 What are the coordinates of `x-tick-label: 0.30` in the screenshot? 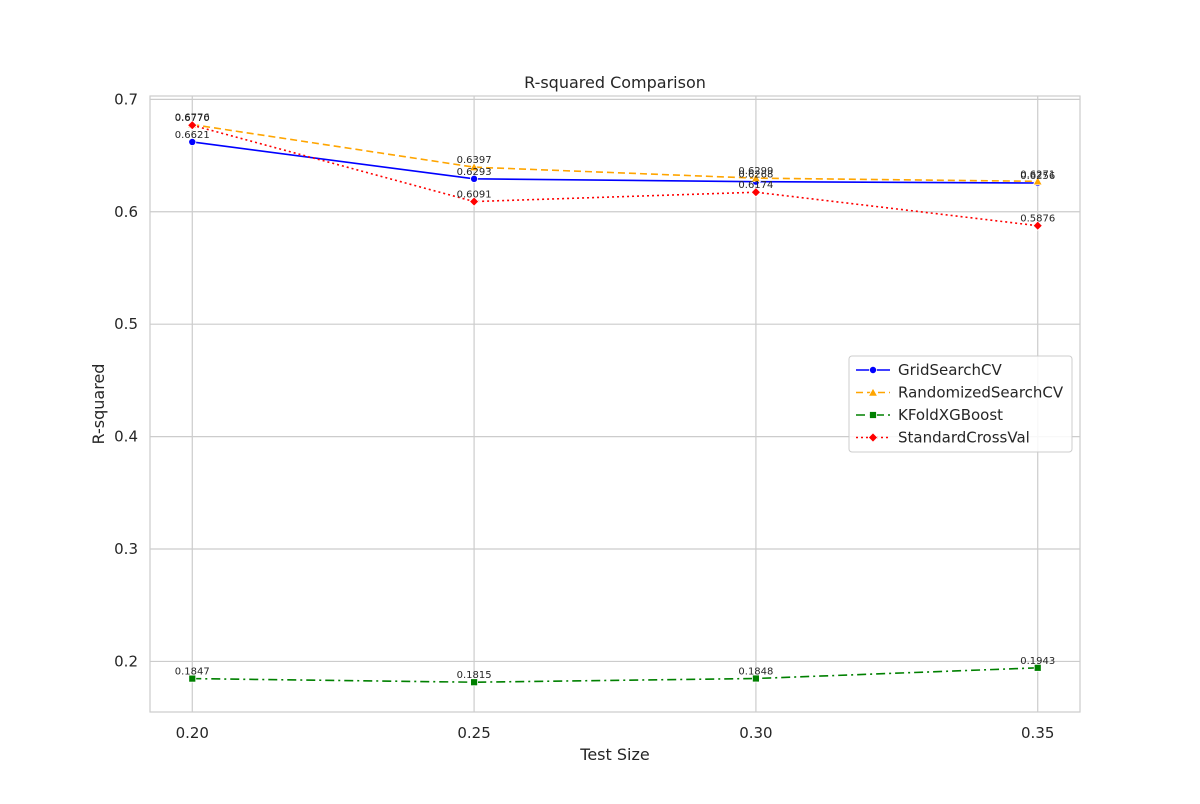 It's located at (755, 733).